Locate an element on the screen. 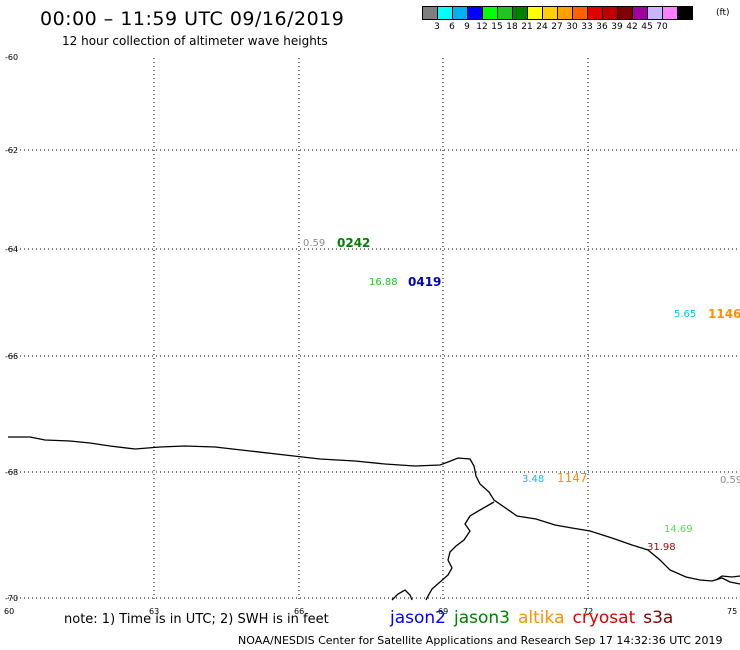 The height and width of the screenshot is (650, 740). color-legend: 3 6 9 12 15 18 21 24 27 30 33 36 39 42 45 70 (ft) is located at coordinates (576, 19).